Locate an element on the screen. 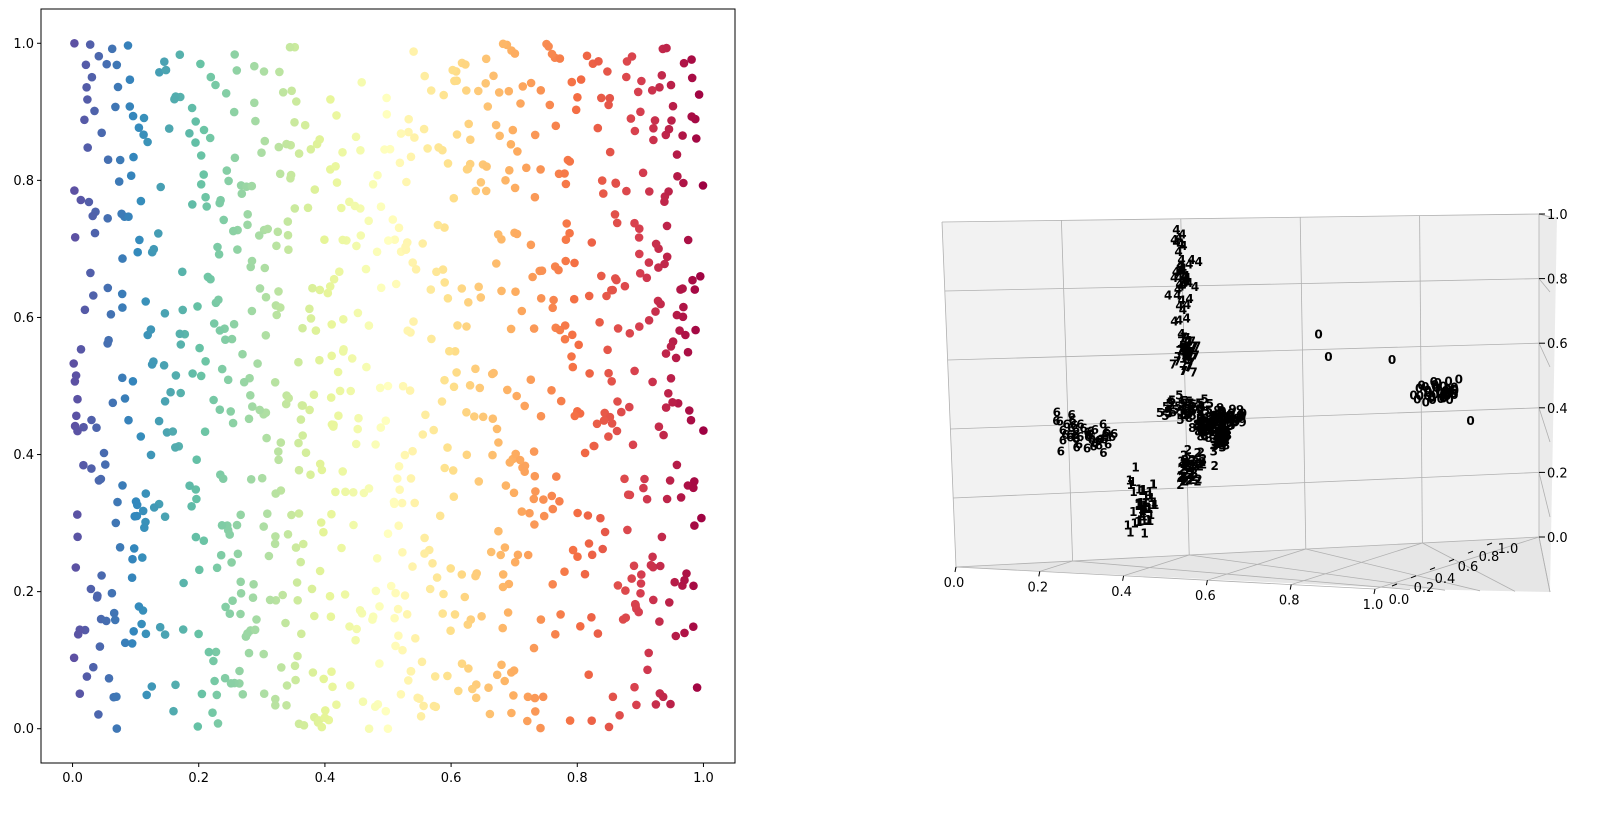  y-tick-label: 0.8 is located at coordinates (1489, 557).